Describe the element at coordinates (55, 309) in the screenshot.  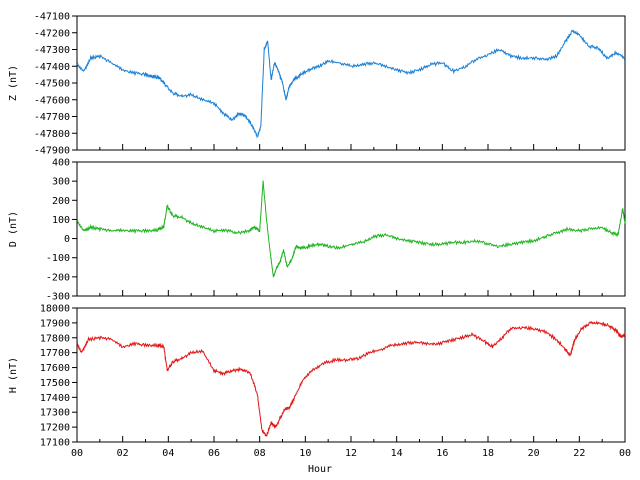
I see `y-tick-label-h-0: 18000` at that location.